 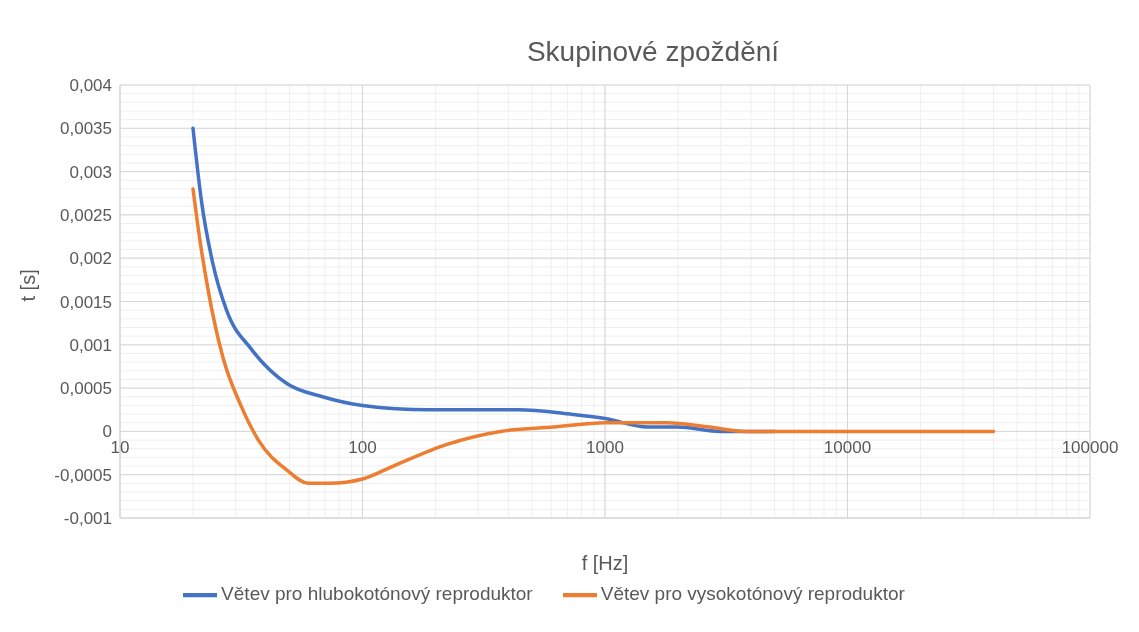 I want to click on y-tick-label: 0,0025, so click(x=86, y=215).